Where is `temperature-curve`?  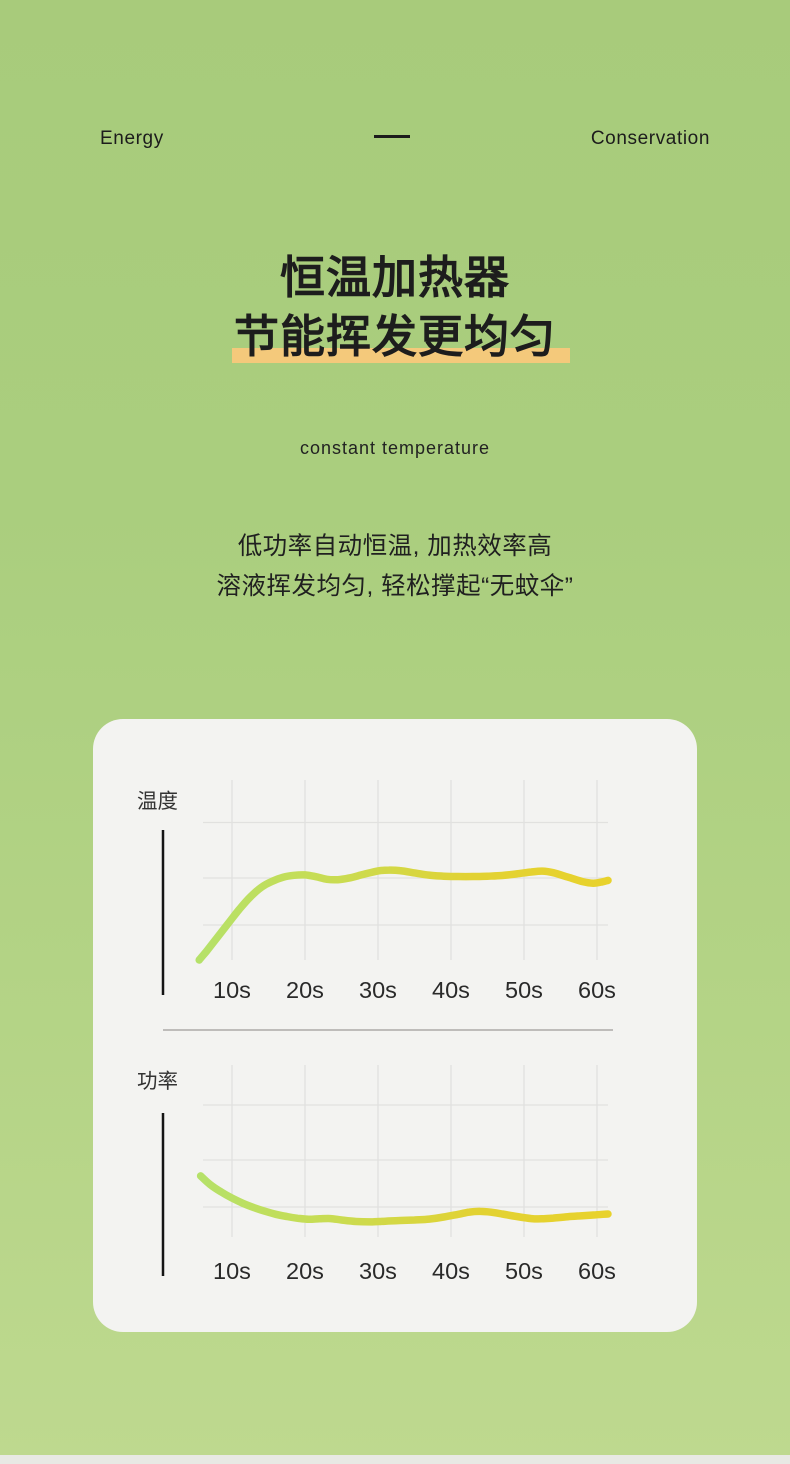 temperature-curve is located at coordinates (403, 915).